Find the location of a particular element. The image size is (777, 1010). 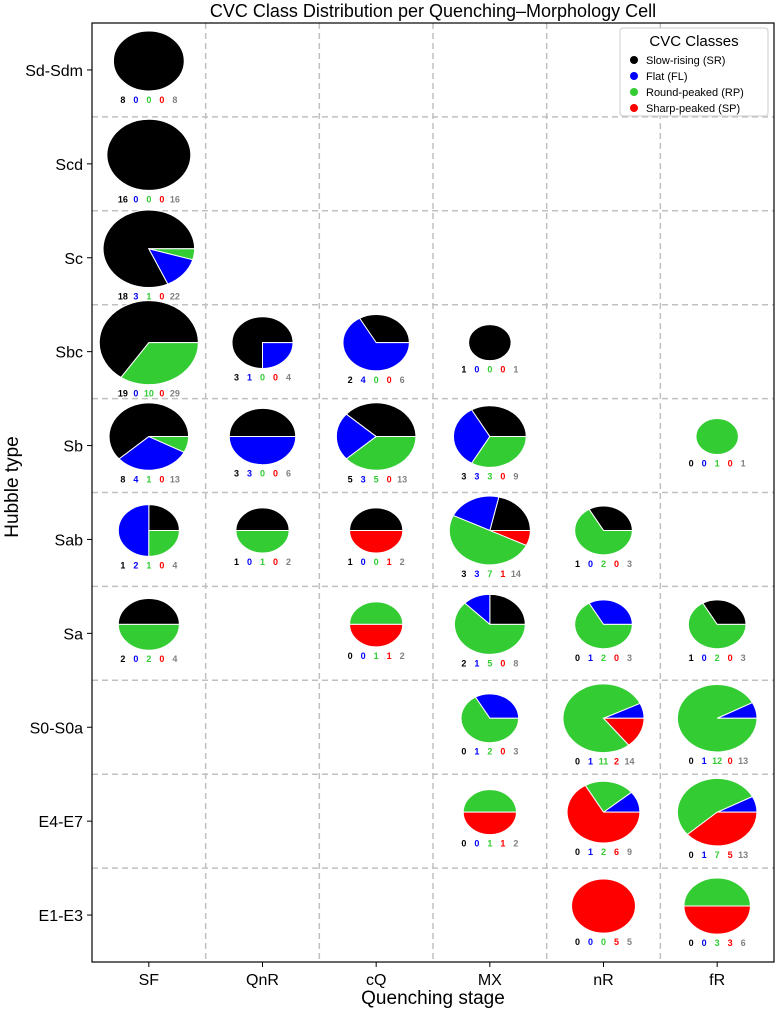

x-tick-label: QnR is located at coordinates (262, 980).